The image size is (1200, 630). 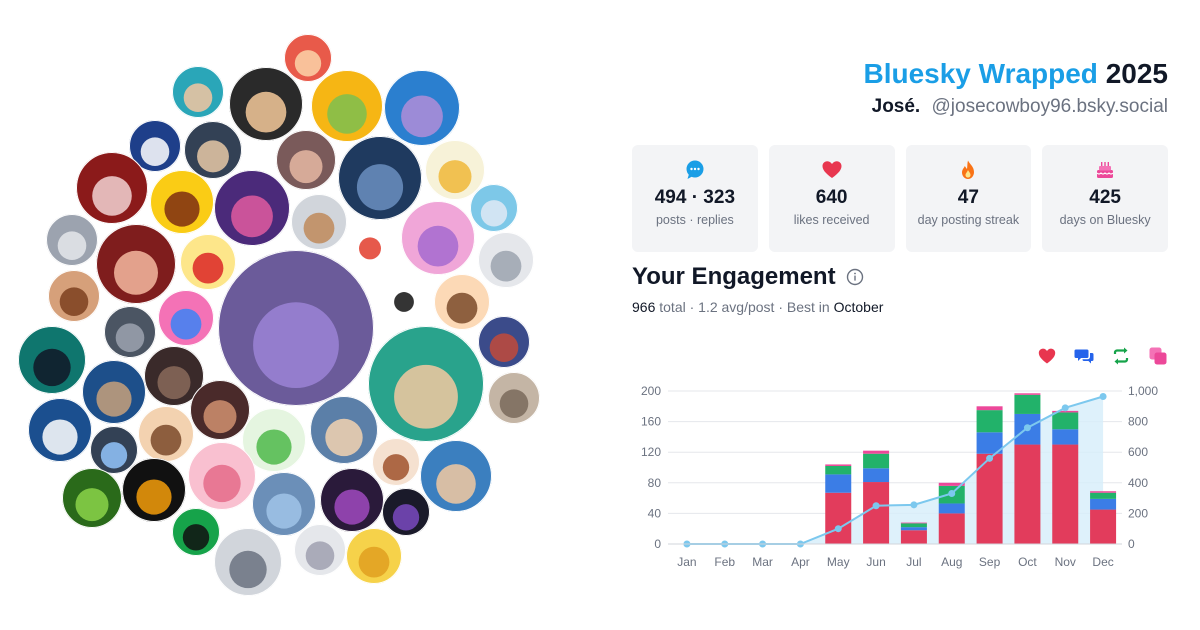 I want to click on user-info: José. @josecowboy96.bsky.social, so click(x=1020, y=107).